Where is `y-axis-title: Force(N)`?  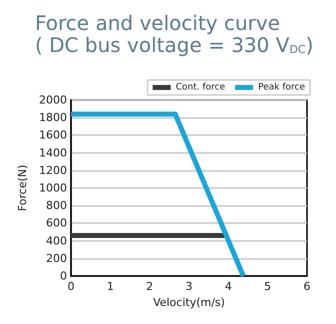 y-axis-title: Force(N) is located at coordinates (23, 188).